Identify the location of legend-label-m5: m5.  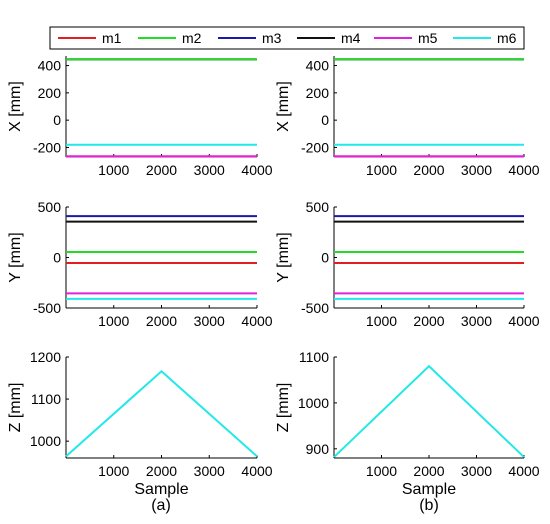
(428, 38).